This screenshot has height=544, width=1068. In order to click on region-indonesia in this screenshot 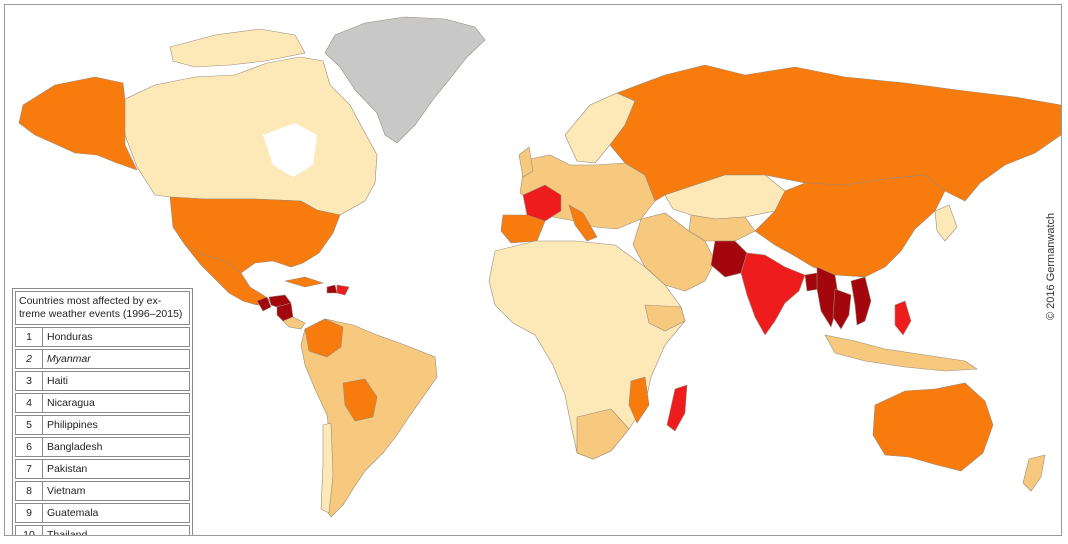, I will do `click(901, 353)`.